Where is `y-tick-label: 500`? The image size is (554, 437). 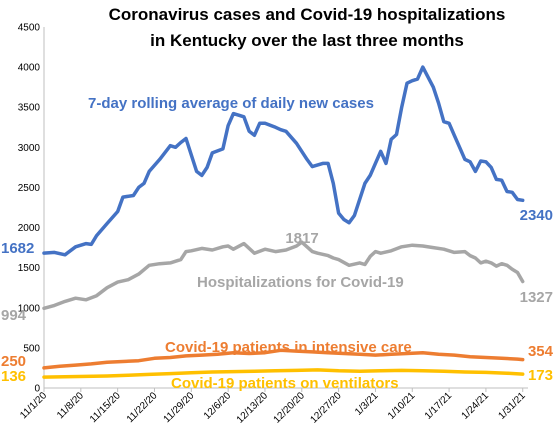
y-tick-label: 500 is located at coordinates (31, 348).